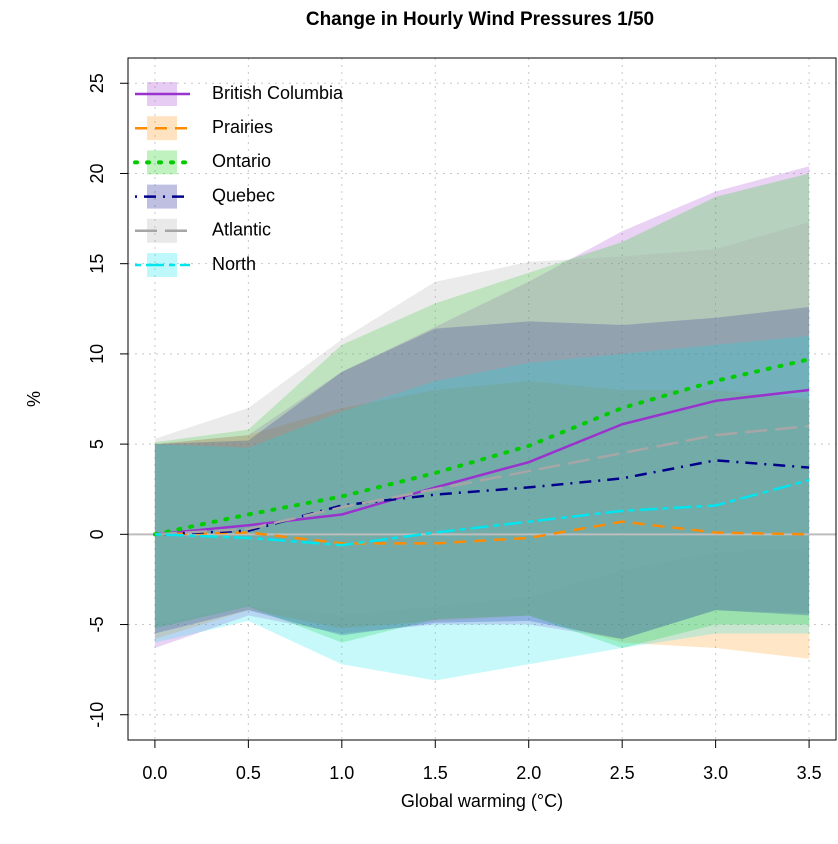  Describe the element at coordinates (341, 773) in the screenshot. I see `x-tick-label: 1.0` at that location.